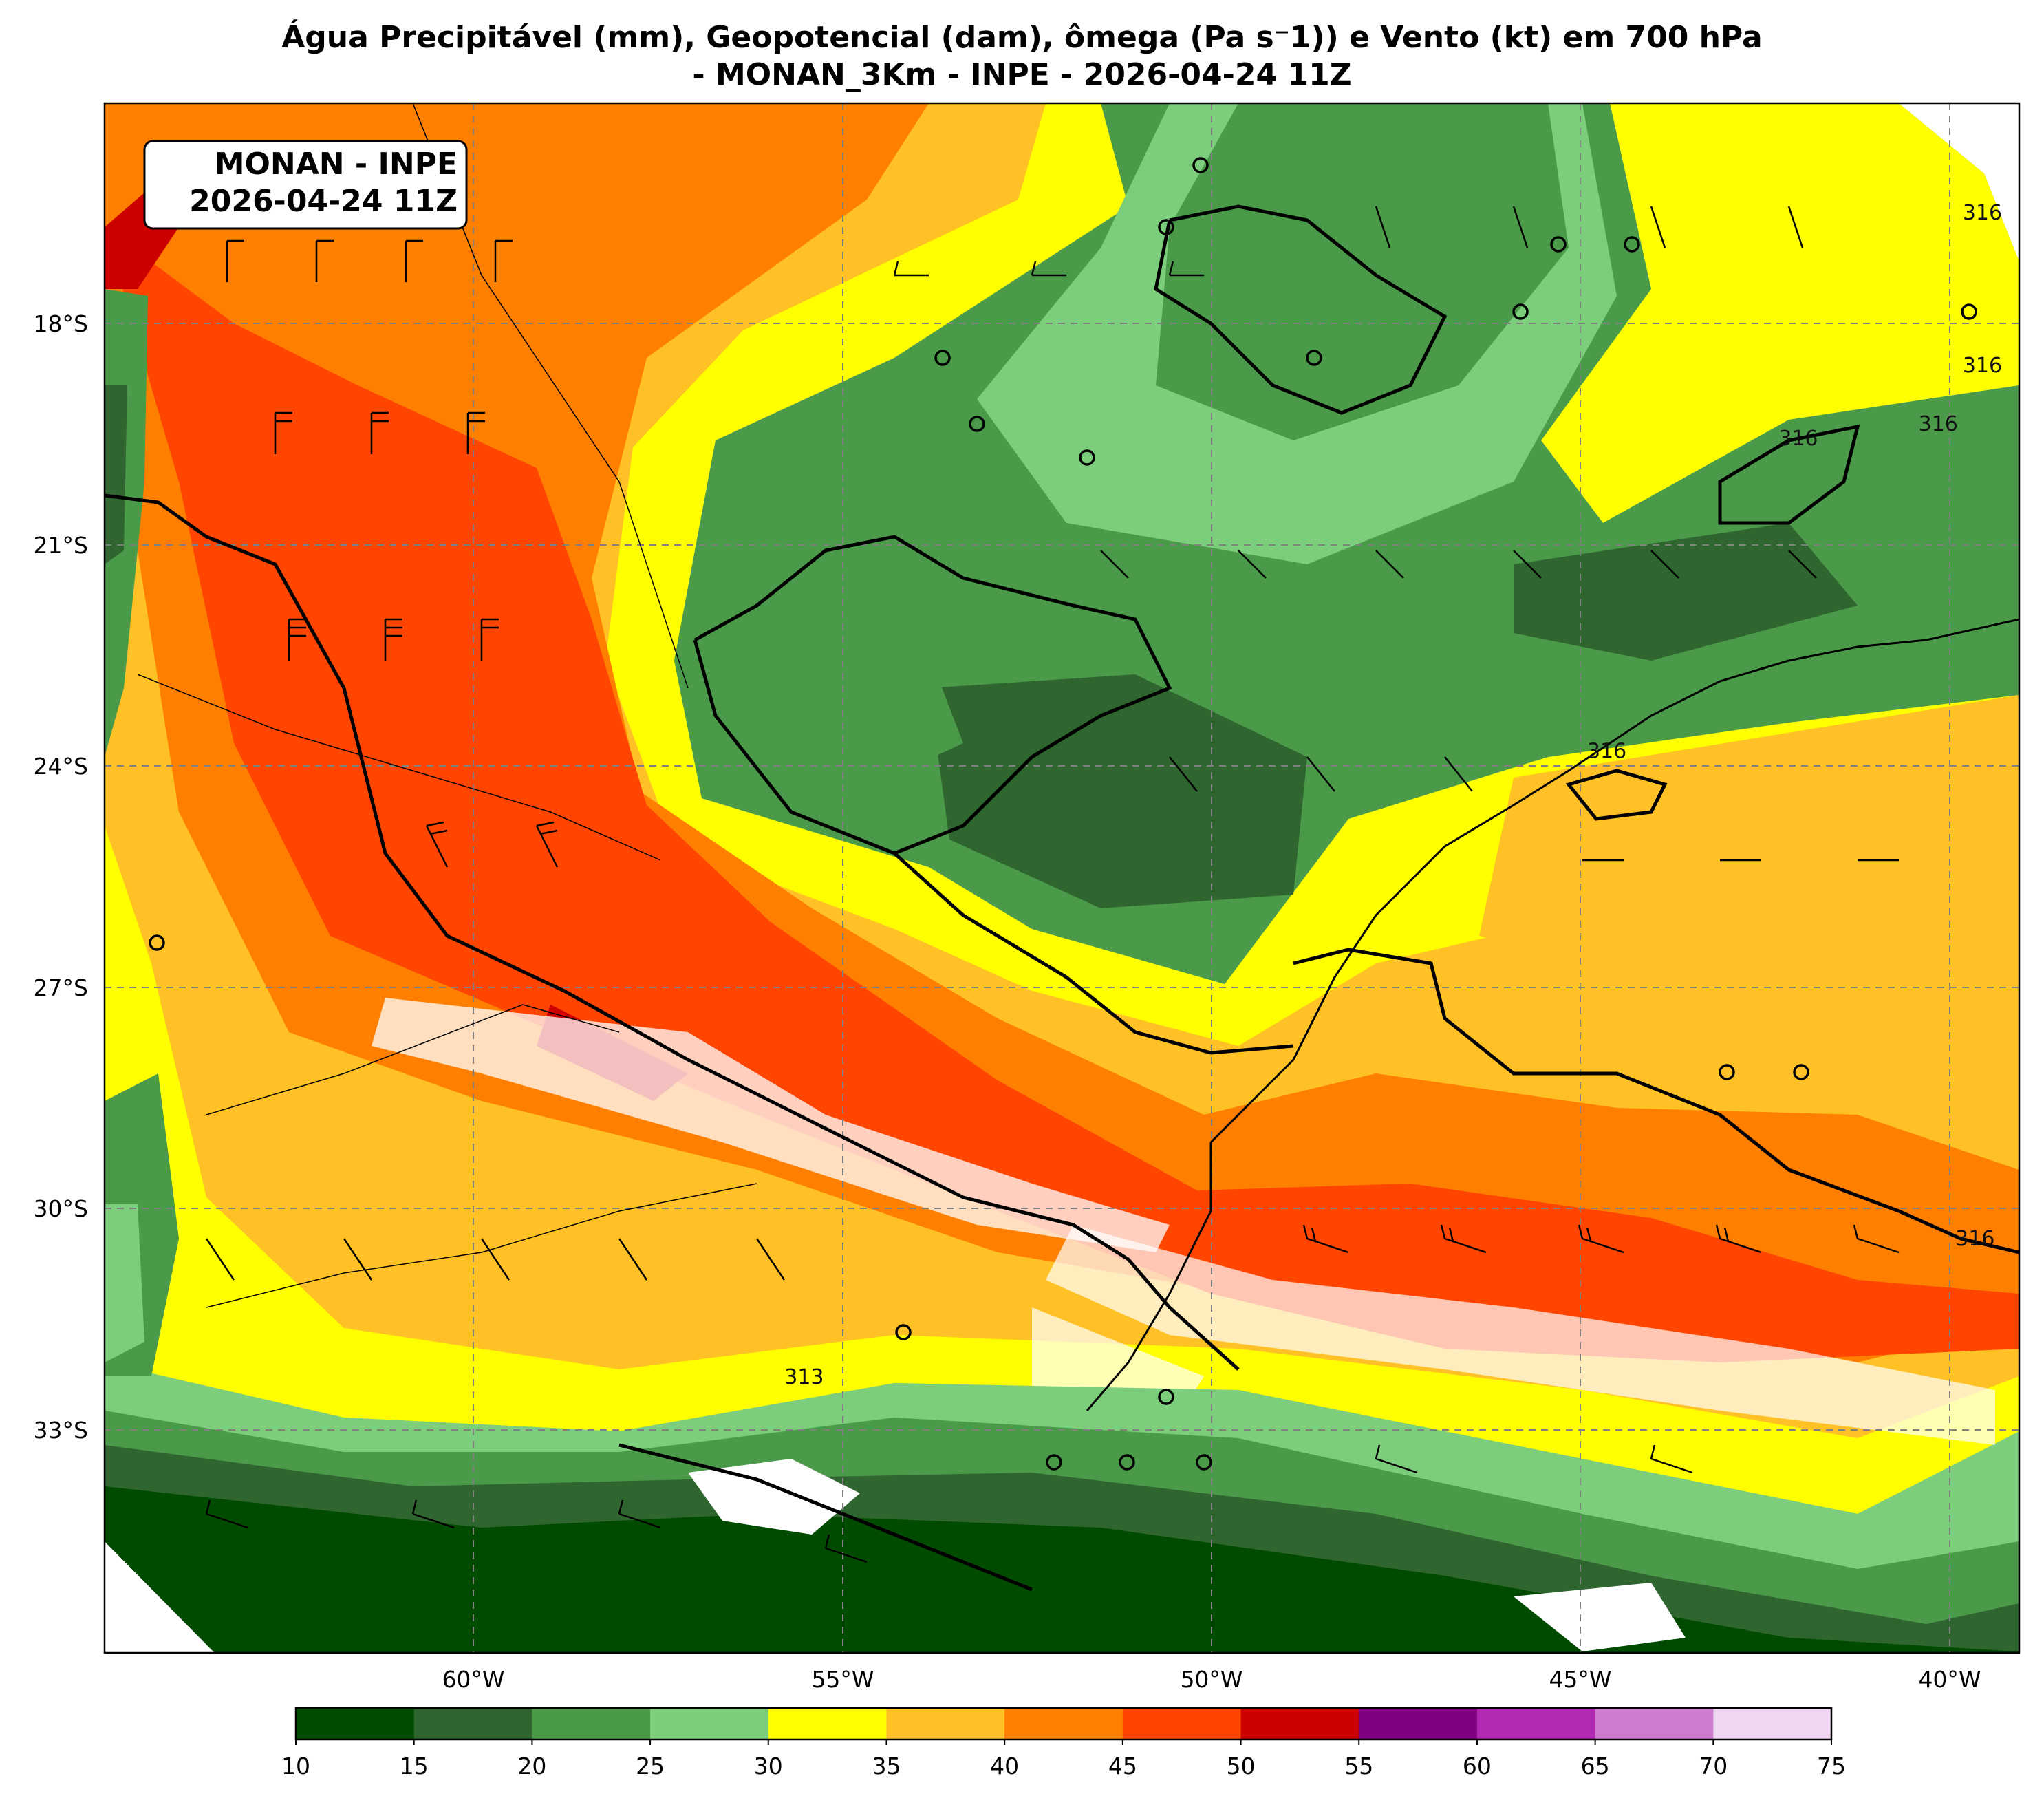  What do you see at coordinates (531, 1766) in the screenshot?
I see `colorbar-tick-label: 20` at bounding box center [531, 1766].